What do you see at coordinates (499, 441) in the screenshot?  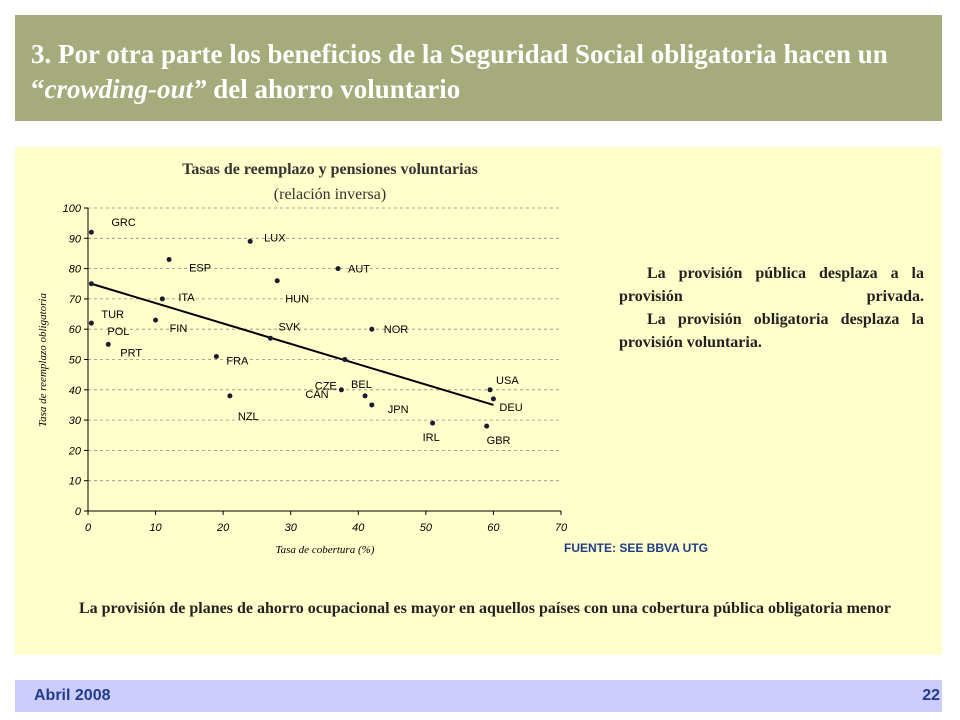 I see `point-label-gbr: GBR` at bounding box center [499, 441].